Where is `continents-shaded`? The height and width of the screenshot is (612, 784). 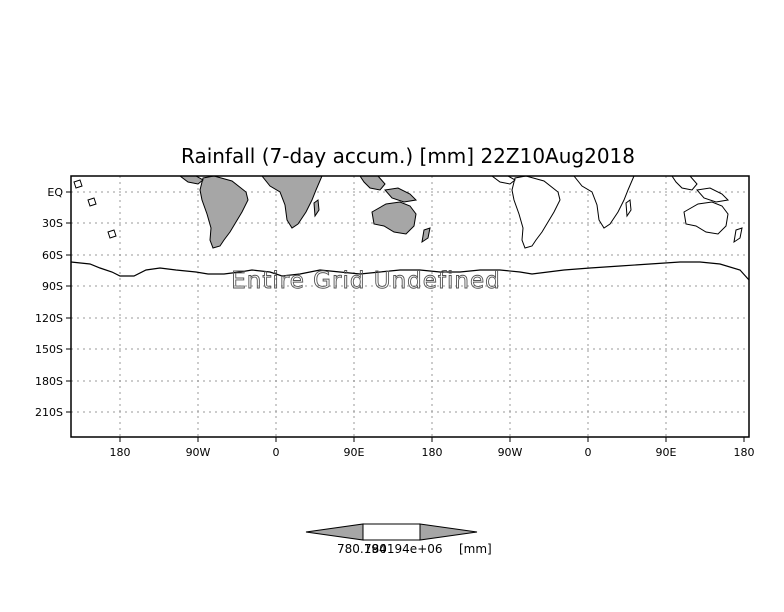 continents-shaded is located at coordinates (304, 212).